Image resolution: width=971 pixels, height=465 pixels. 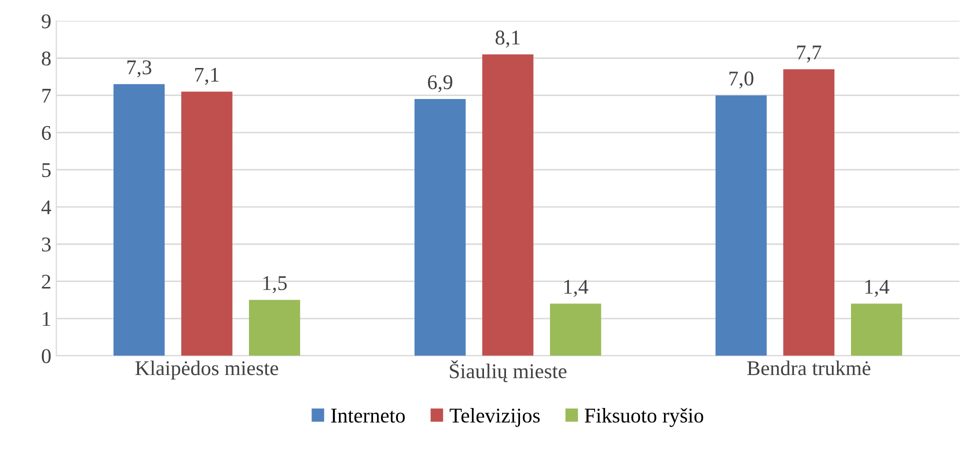 I want to click on legend-label: Interneto, so click(x=368, y=415).